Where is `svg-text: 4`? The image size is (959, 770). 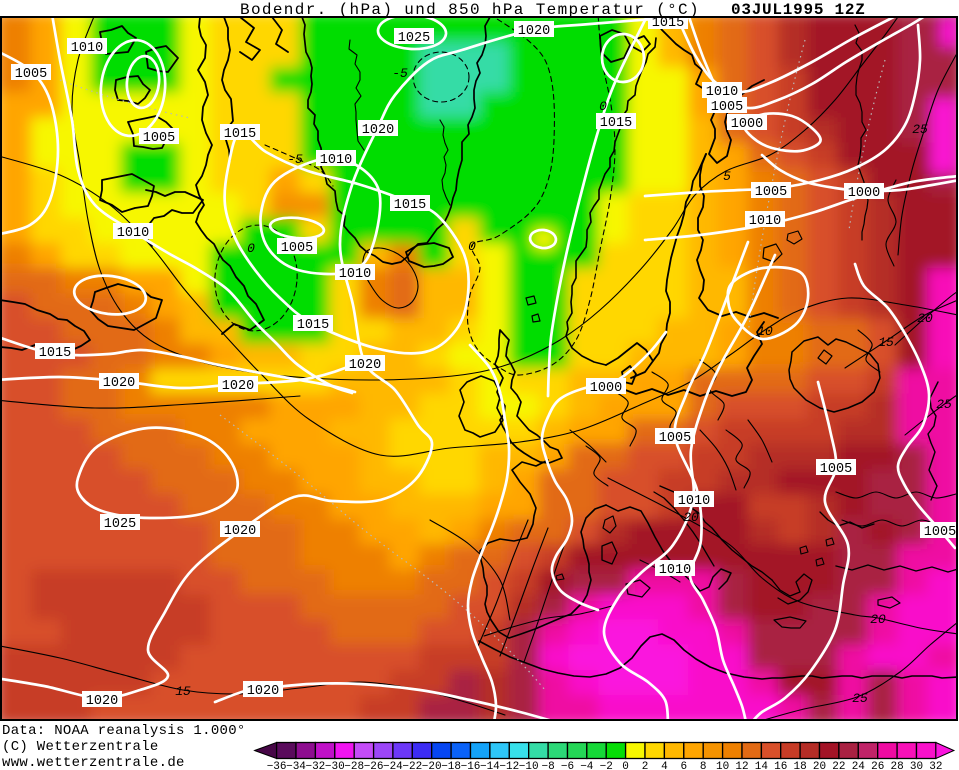
svg-text: 4 is located at coordinates (664, 765).